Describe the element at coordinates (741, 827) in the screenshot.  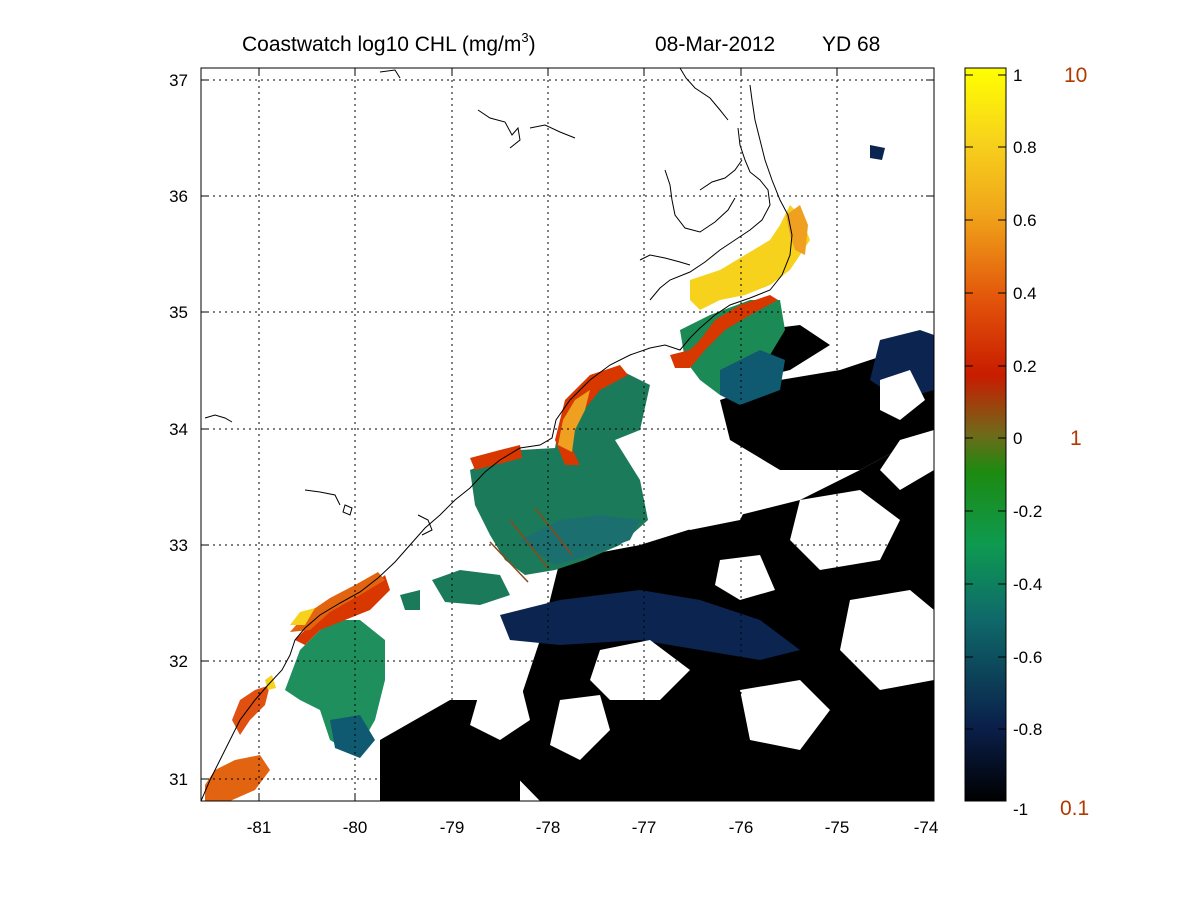
I see `lon-tick-label: -76` at that location.